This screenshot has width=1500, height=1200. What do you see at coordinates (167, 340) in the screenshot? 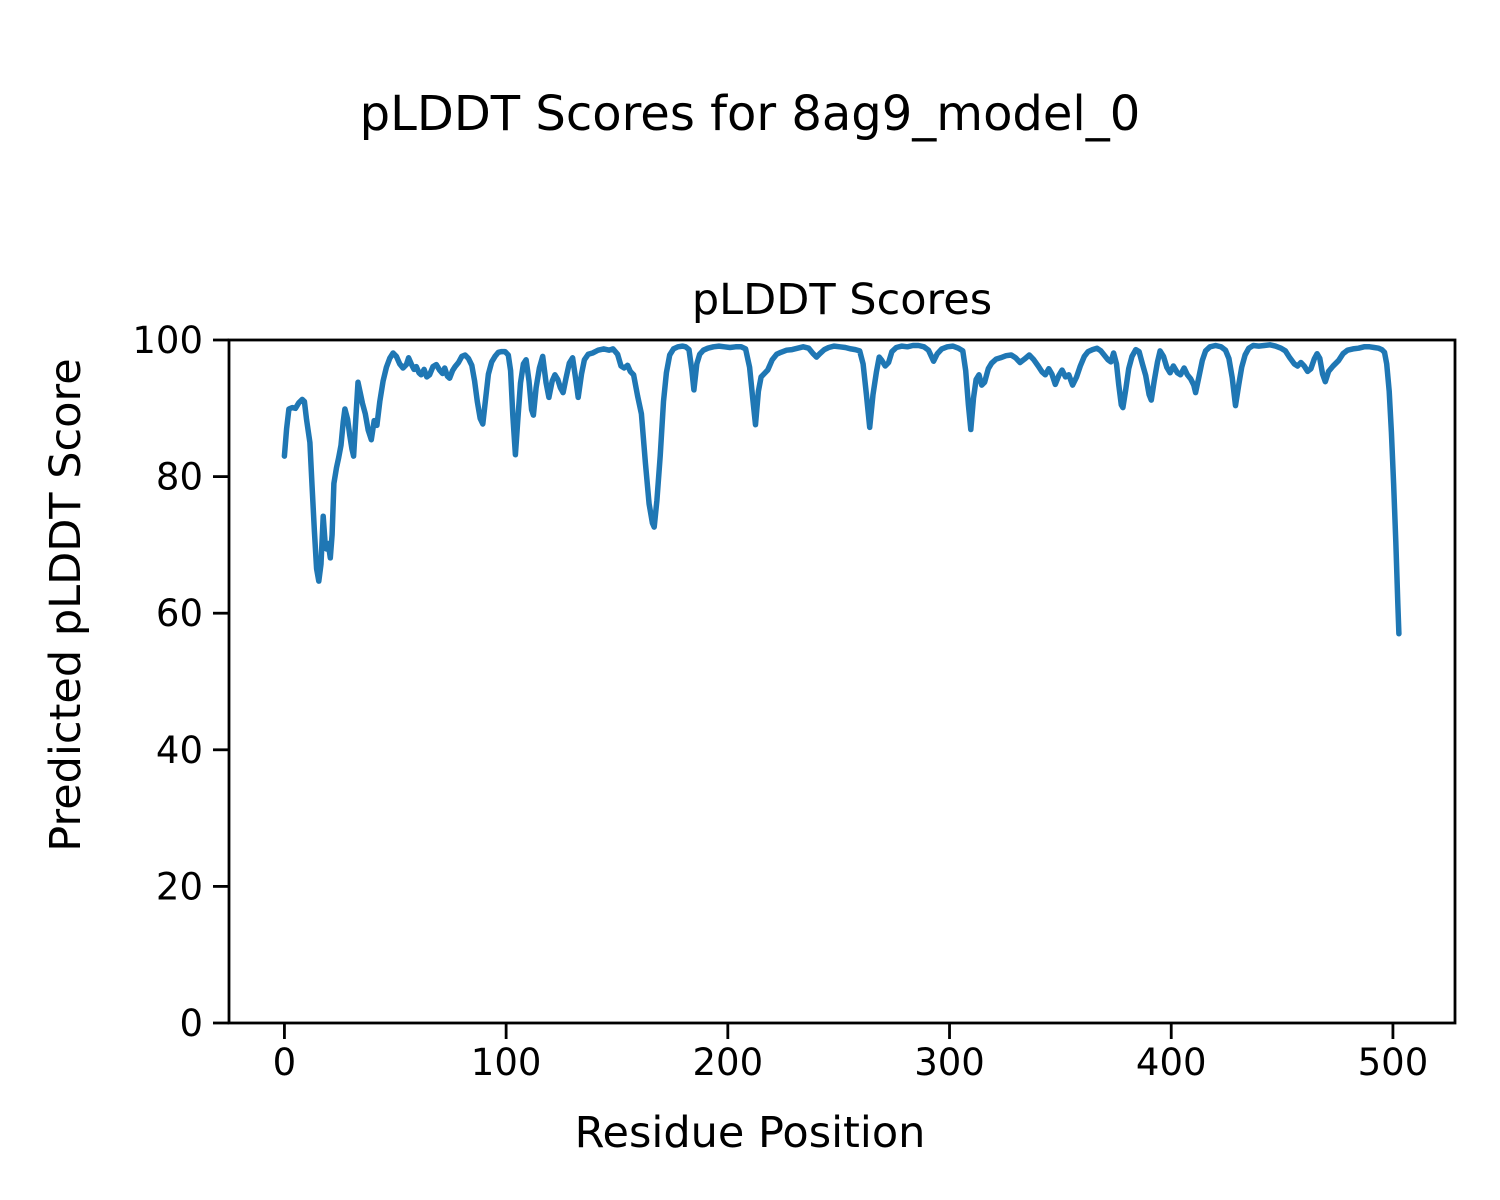
I see `y-tick-label: 100` at bounding box center [167, 340].